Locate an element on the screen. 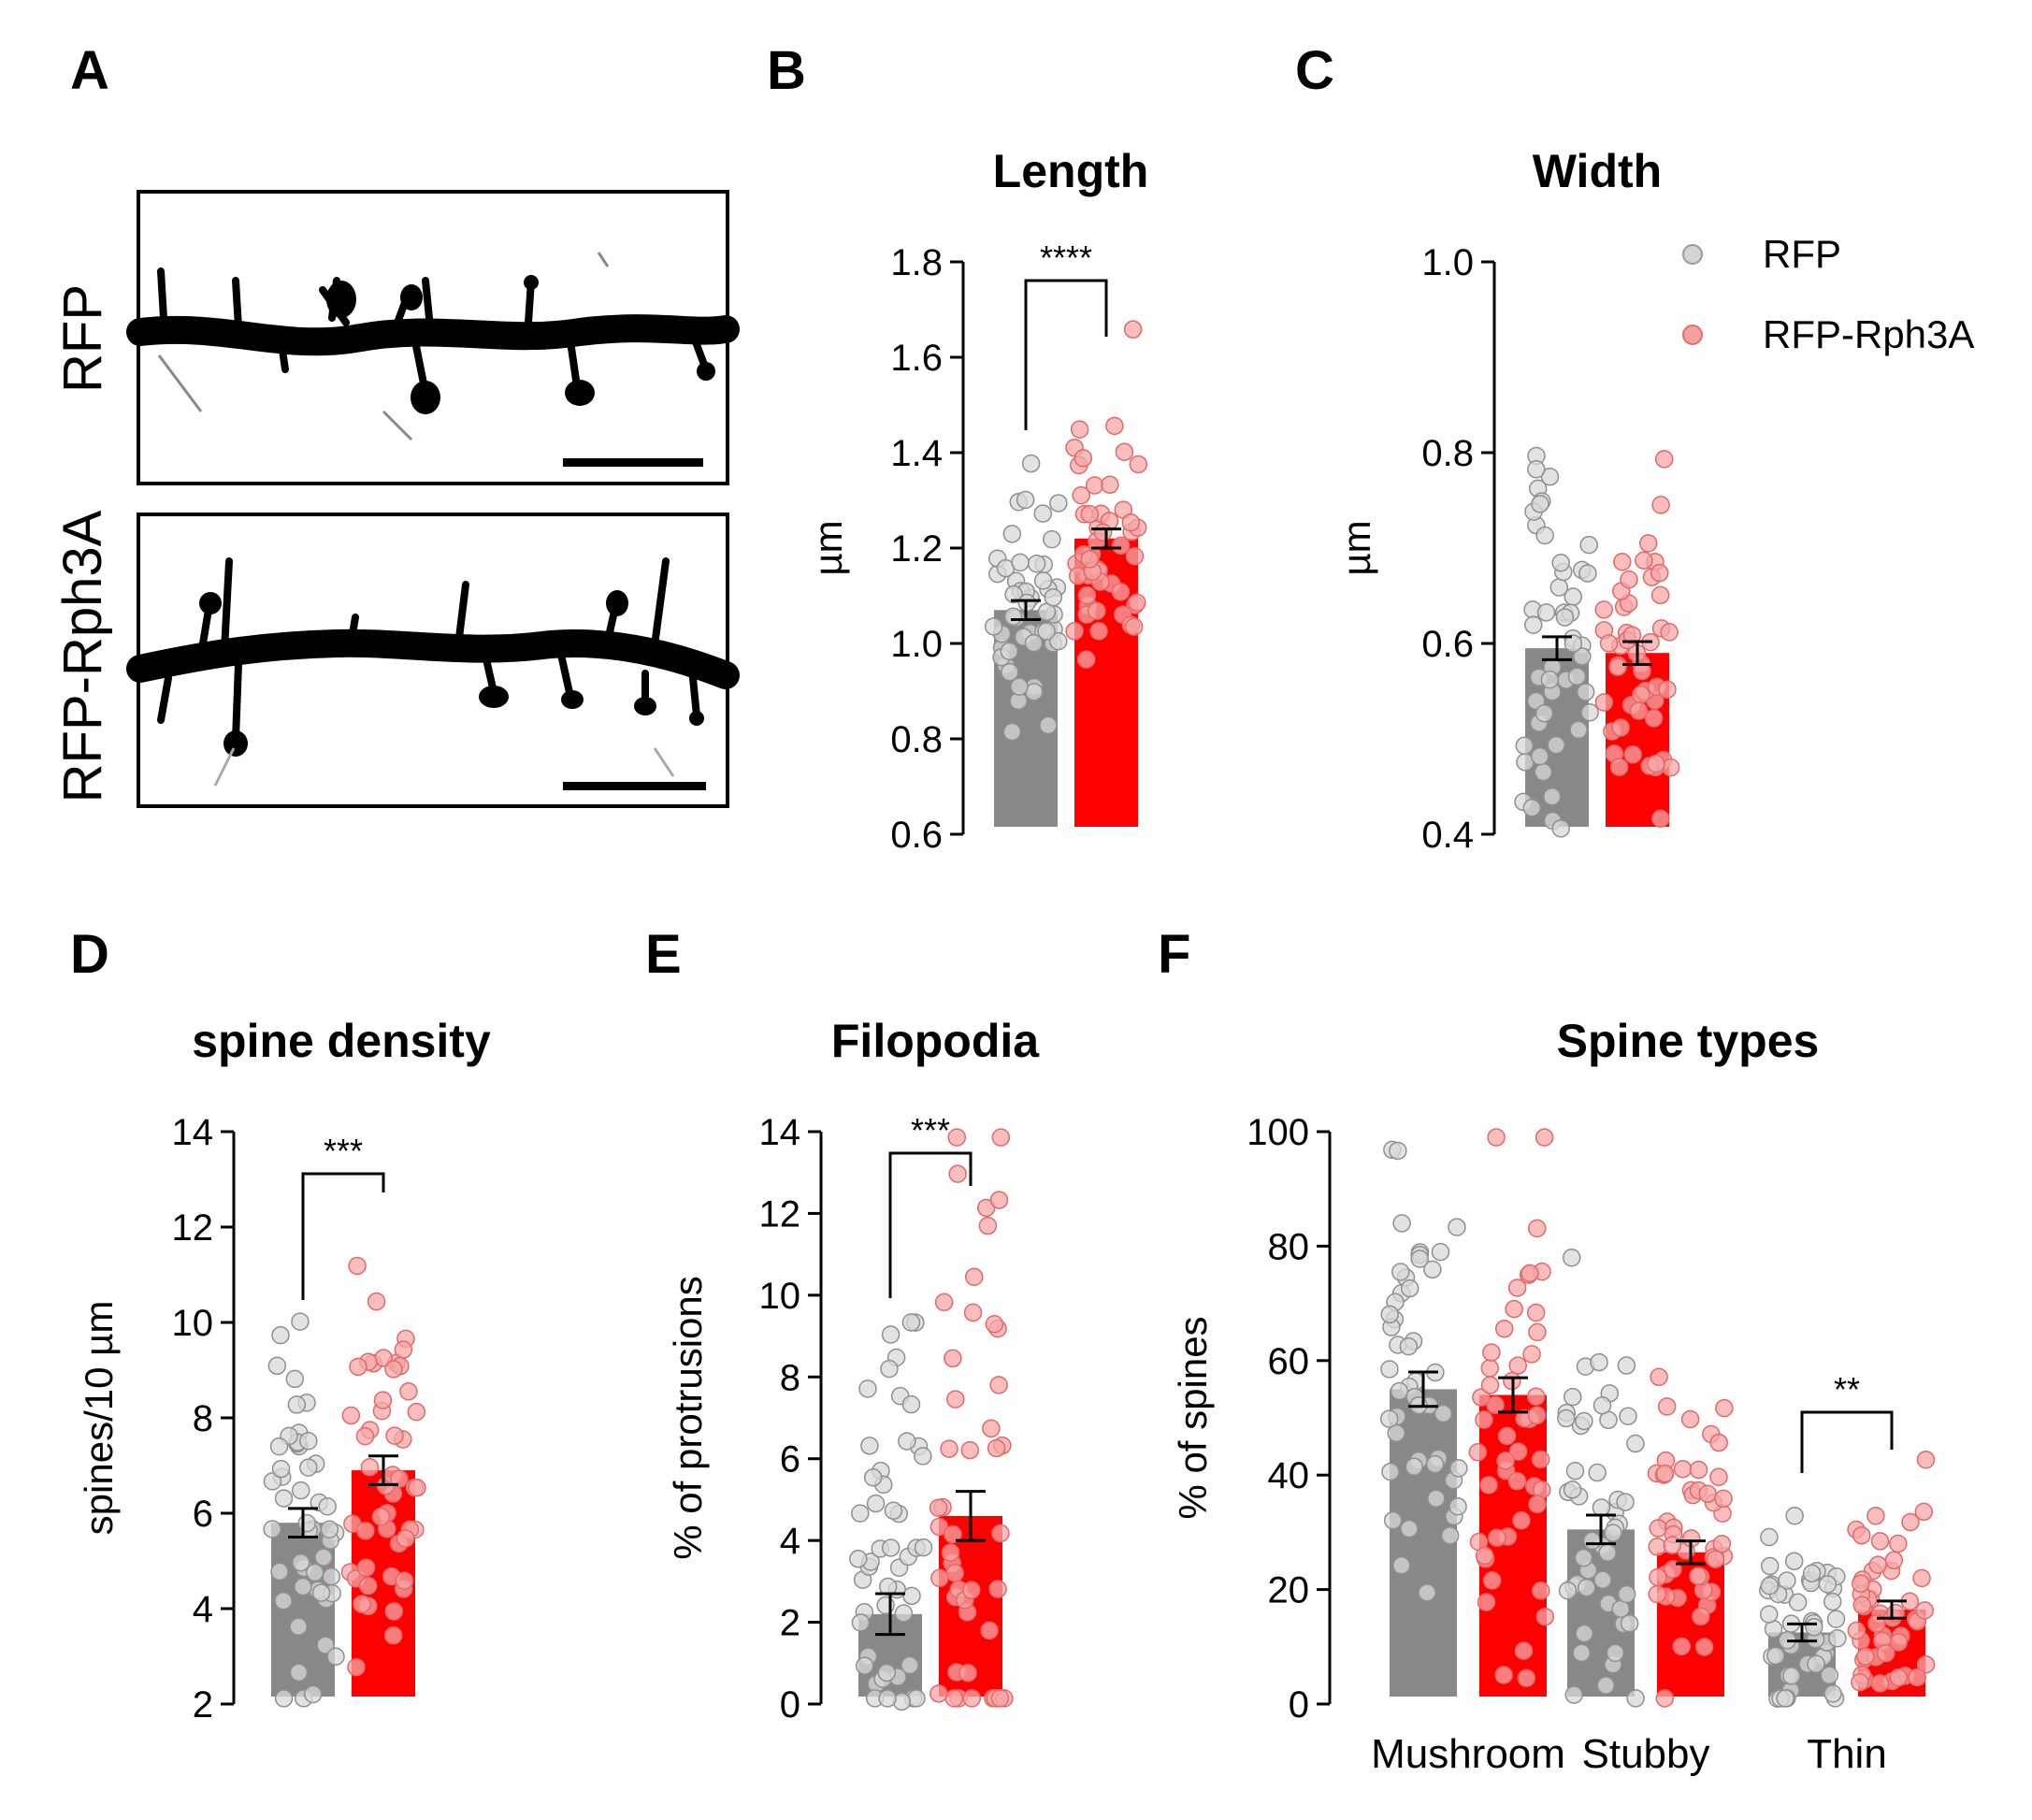 The height and width of the screenshot is (1820, 2032). y-tick-label: 1.0 is located at coordinates (1447, 262).